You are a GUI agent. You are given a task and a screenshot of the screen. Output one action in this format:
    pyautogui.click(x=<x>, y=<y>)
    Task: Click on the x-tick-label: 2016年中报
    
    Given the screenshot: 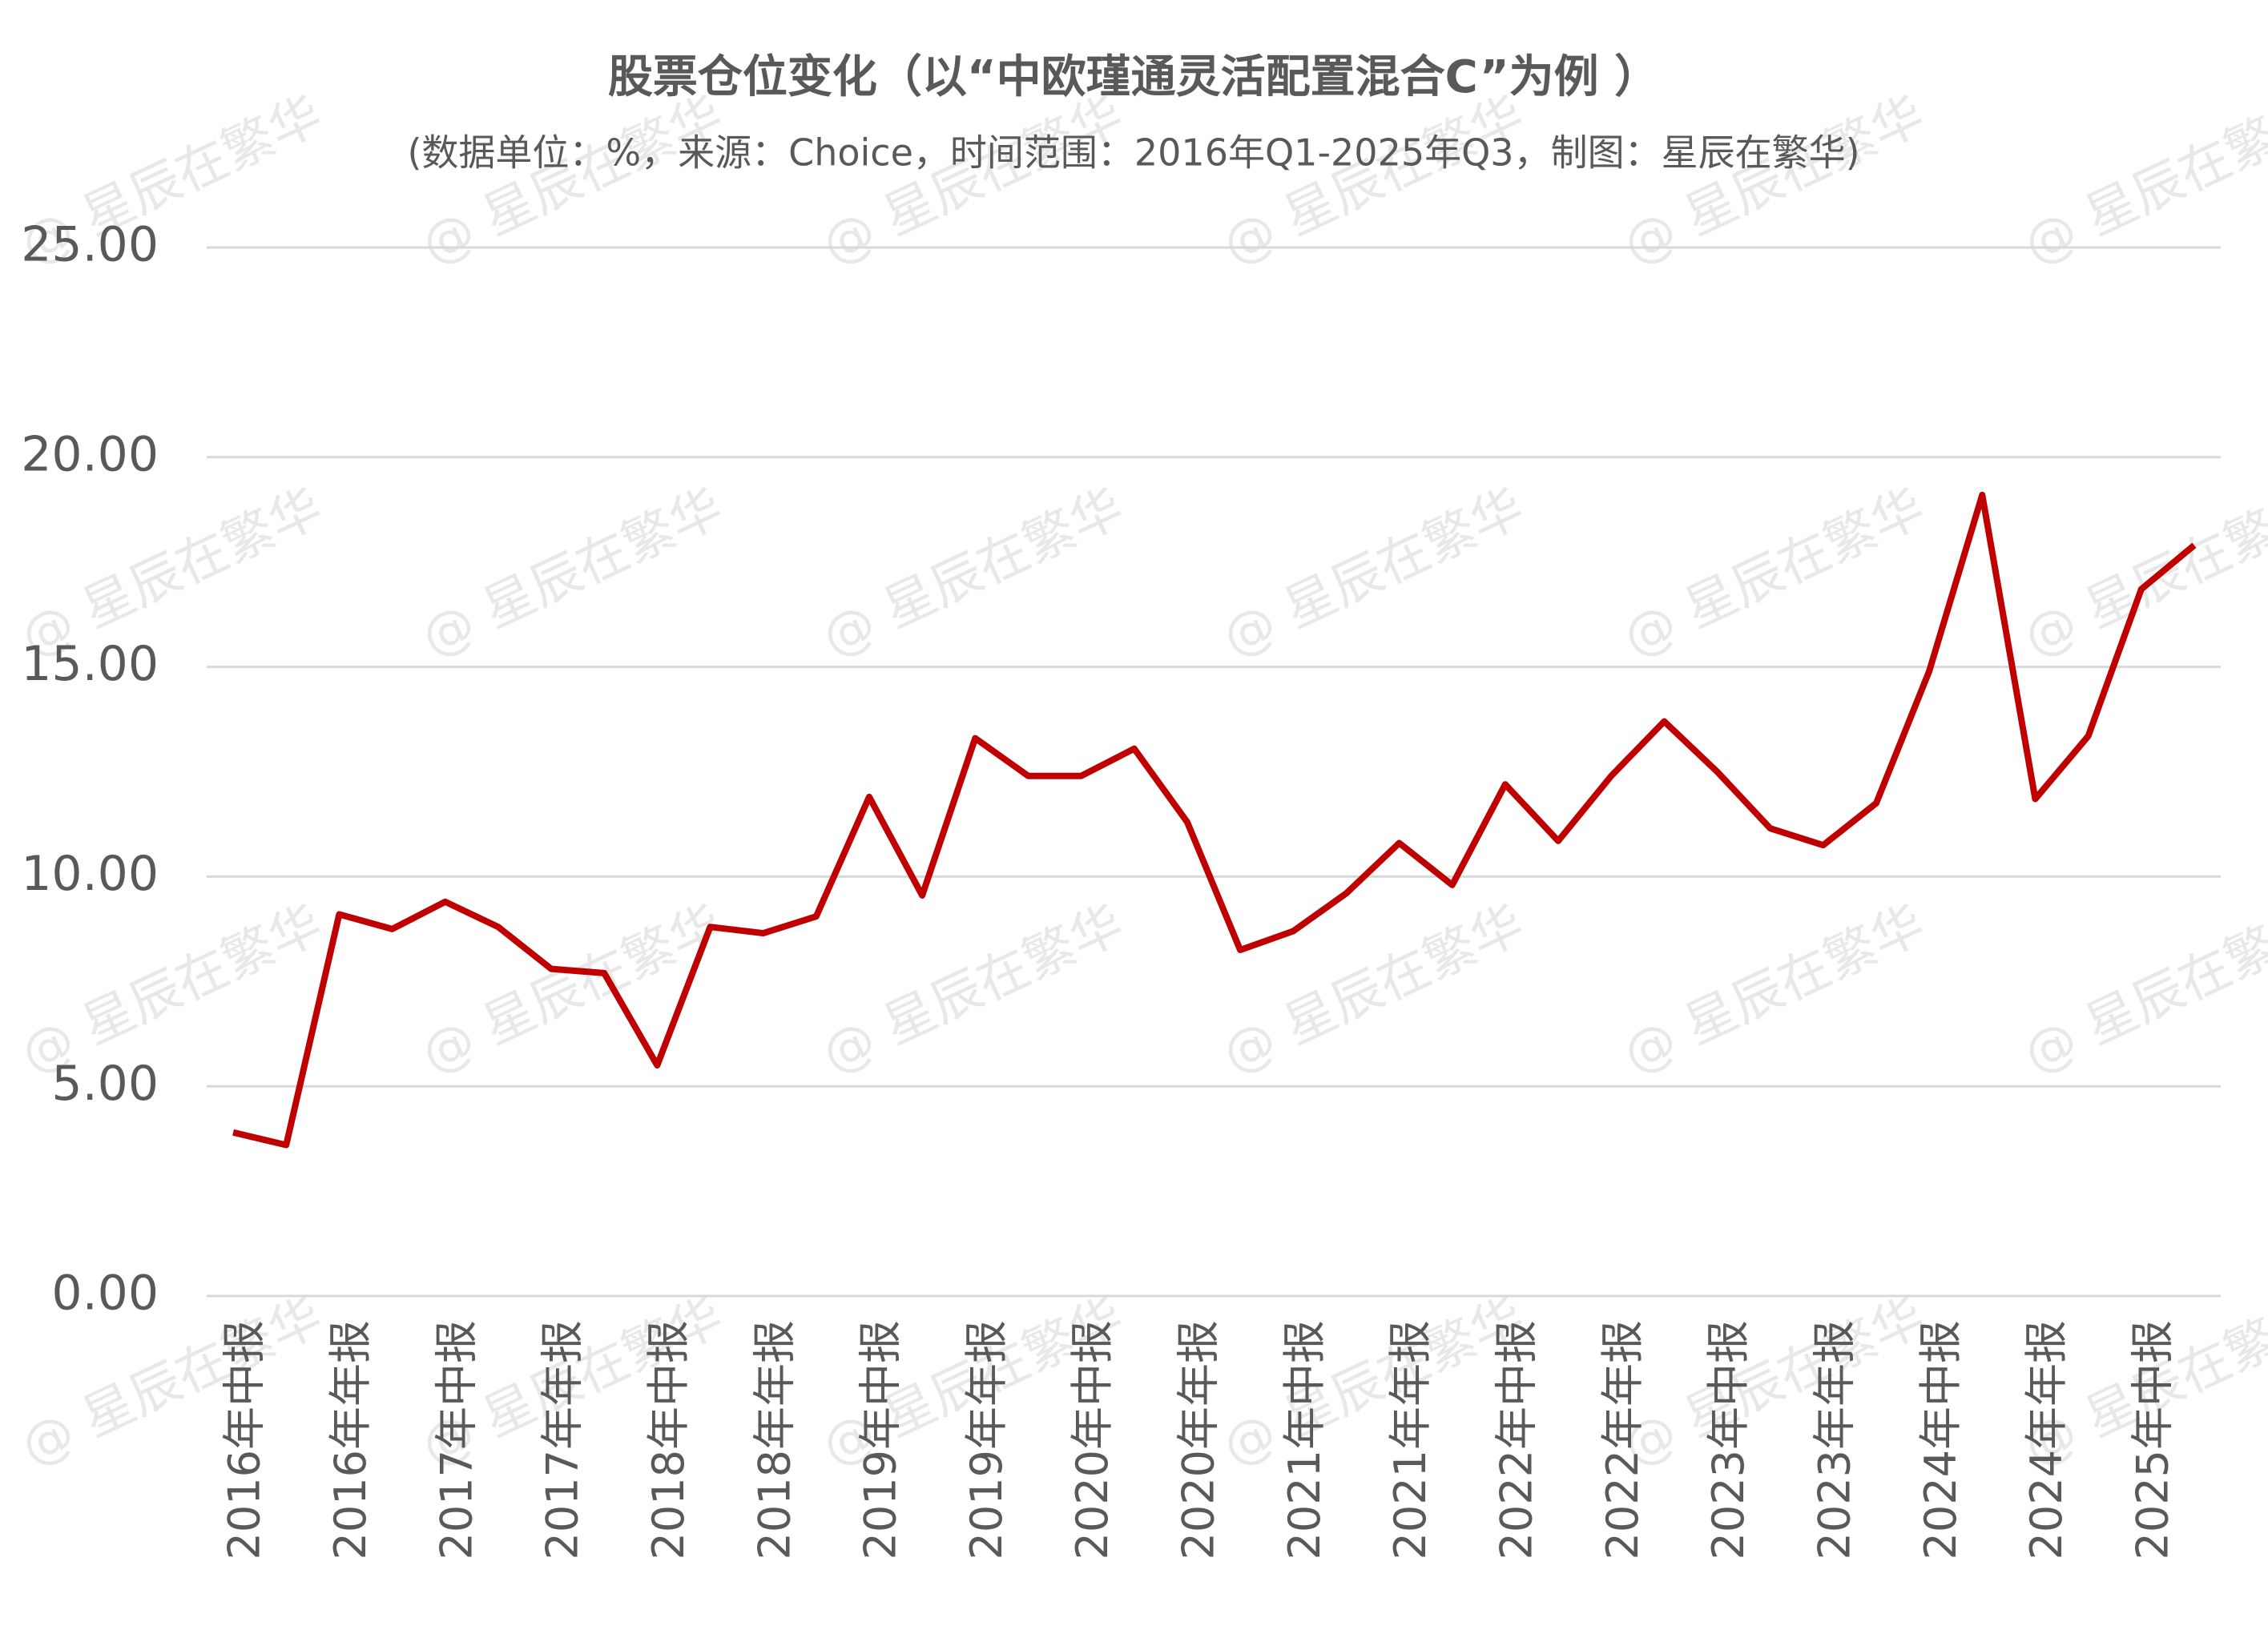 What is the action you would take?
    pyautogui.click(x=245, y=1440)
    